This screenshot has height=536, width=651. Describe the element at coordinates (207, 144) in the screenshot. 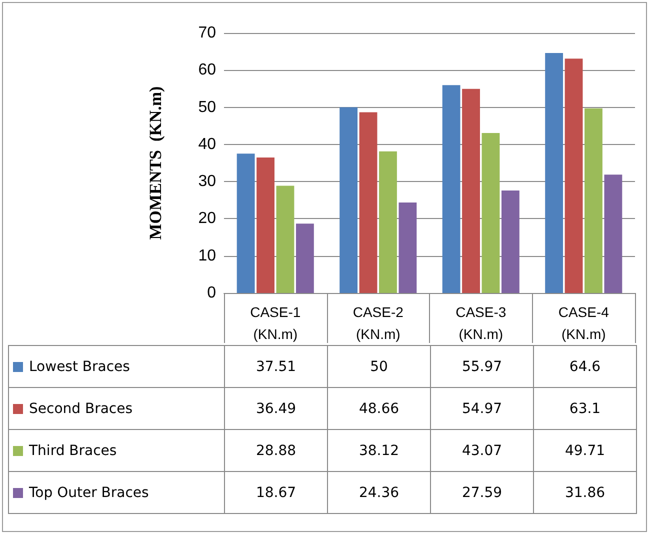

I see `y-tick-label: 40` at that location.